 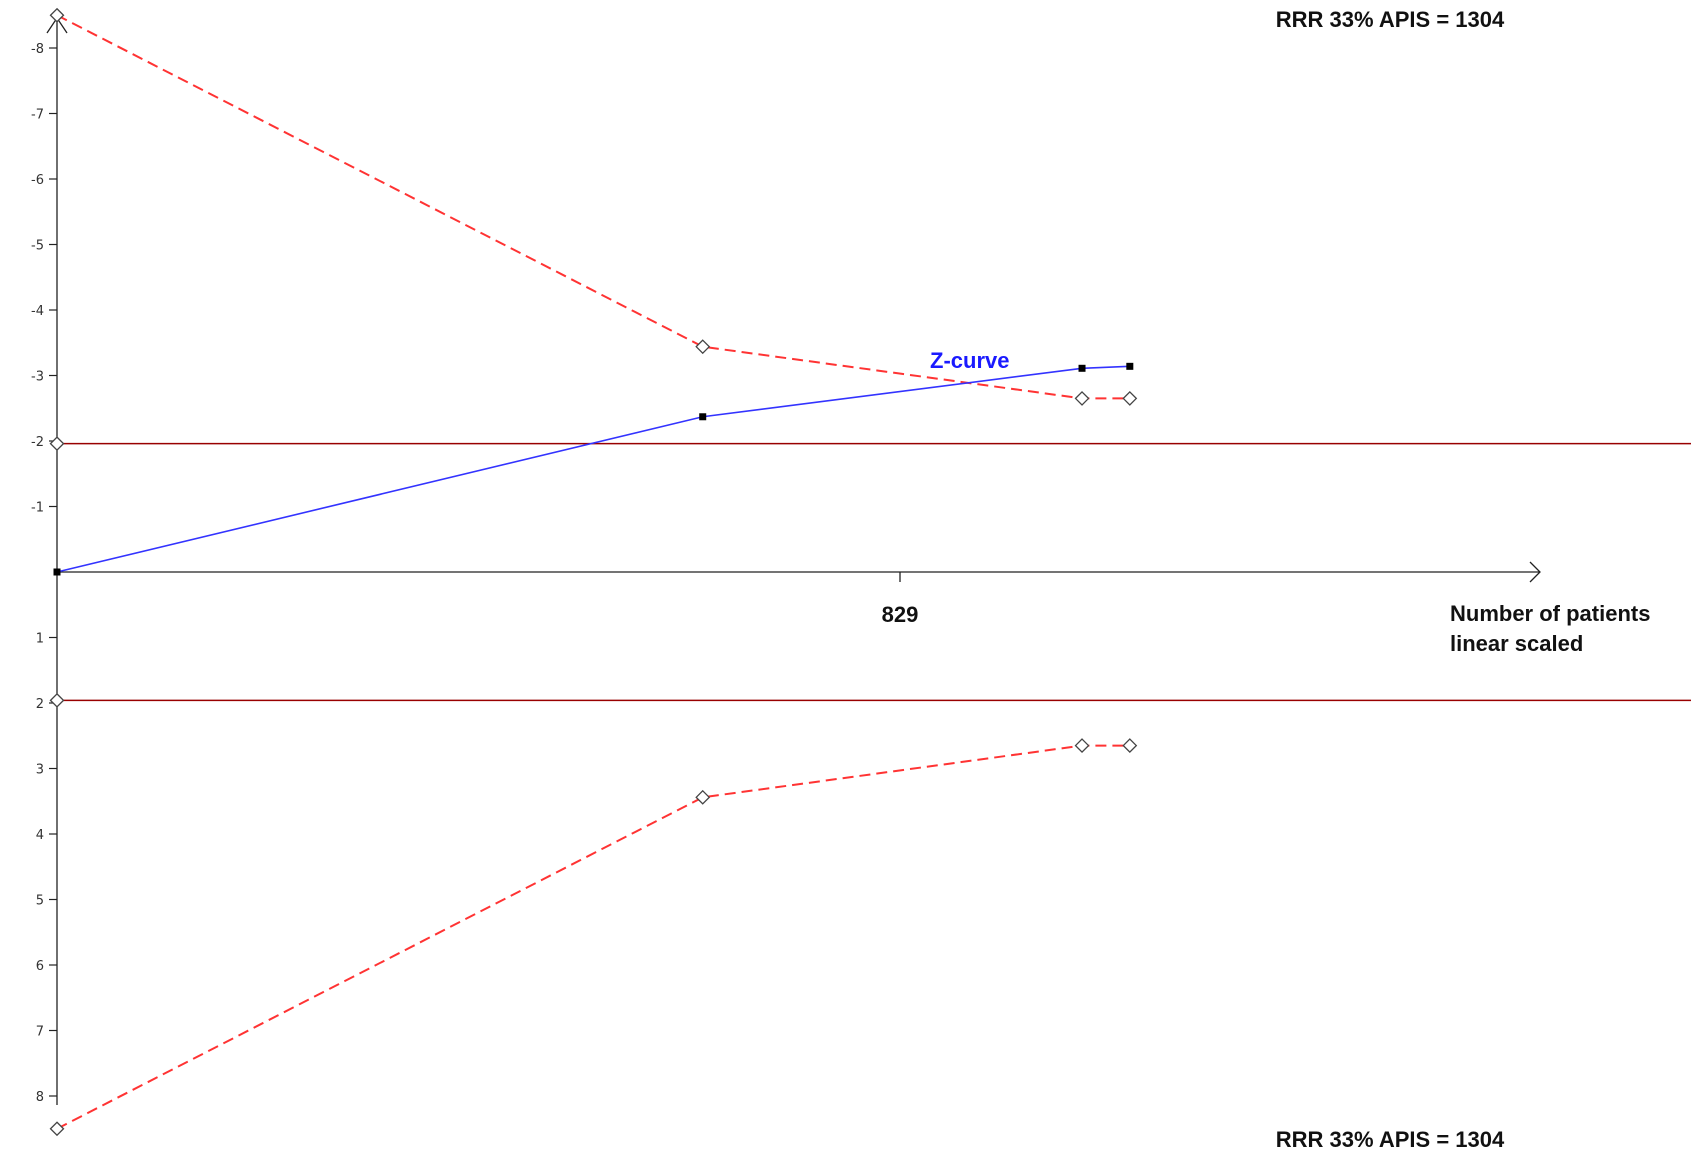 I want to click on z-curve-label: Z-curve, so click(x=969, y=360).